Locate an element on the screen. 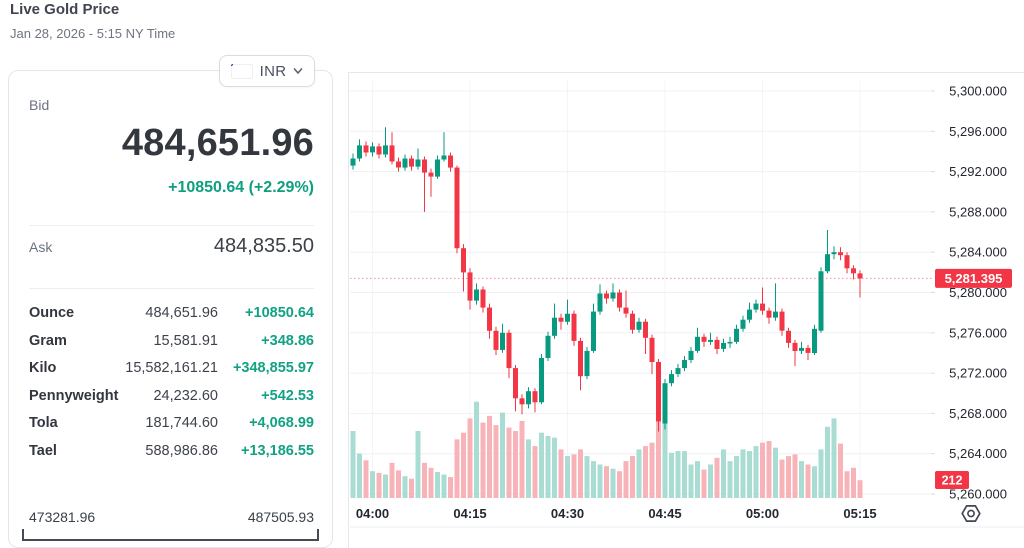 The image size is (1024, 548). svg-text: 04:00 is located at coordinates (372, 513).